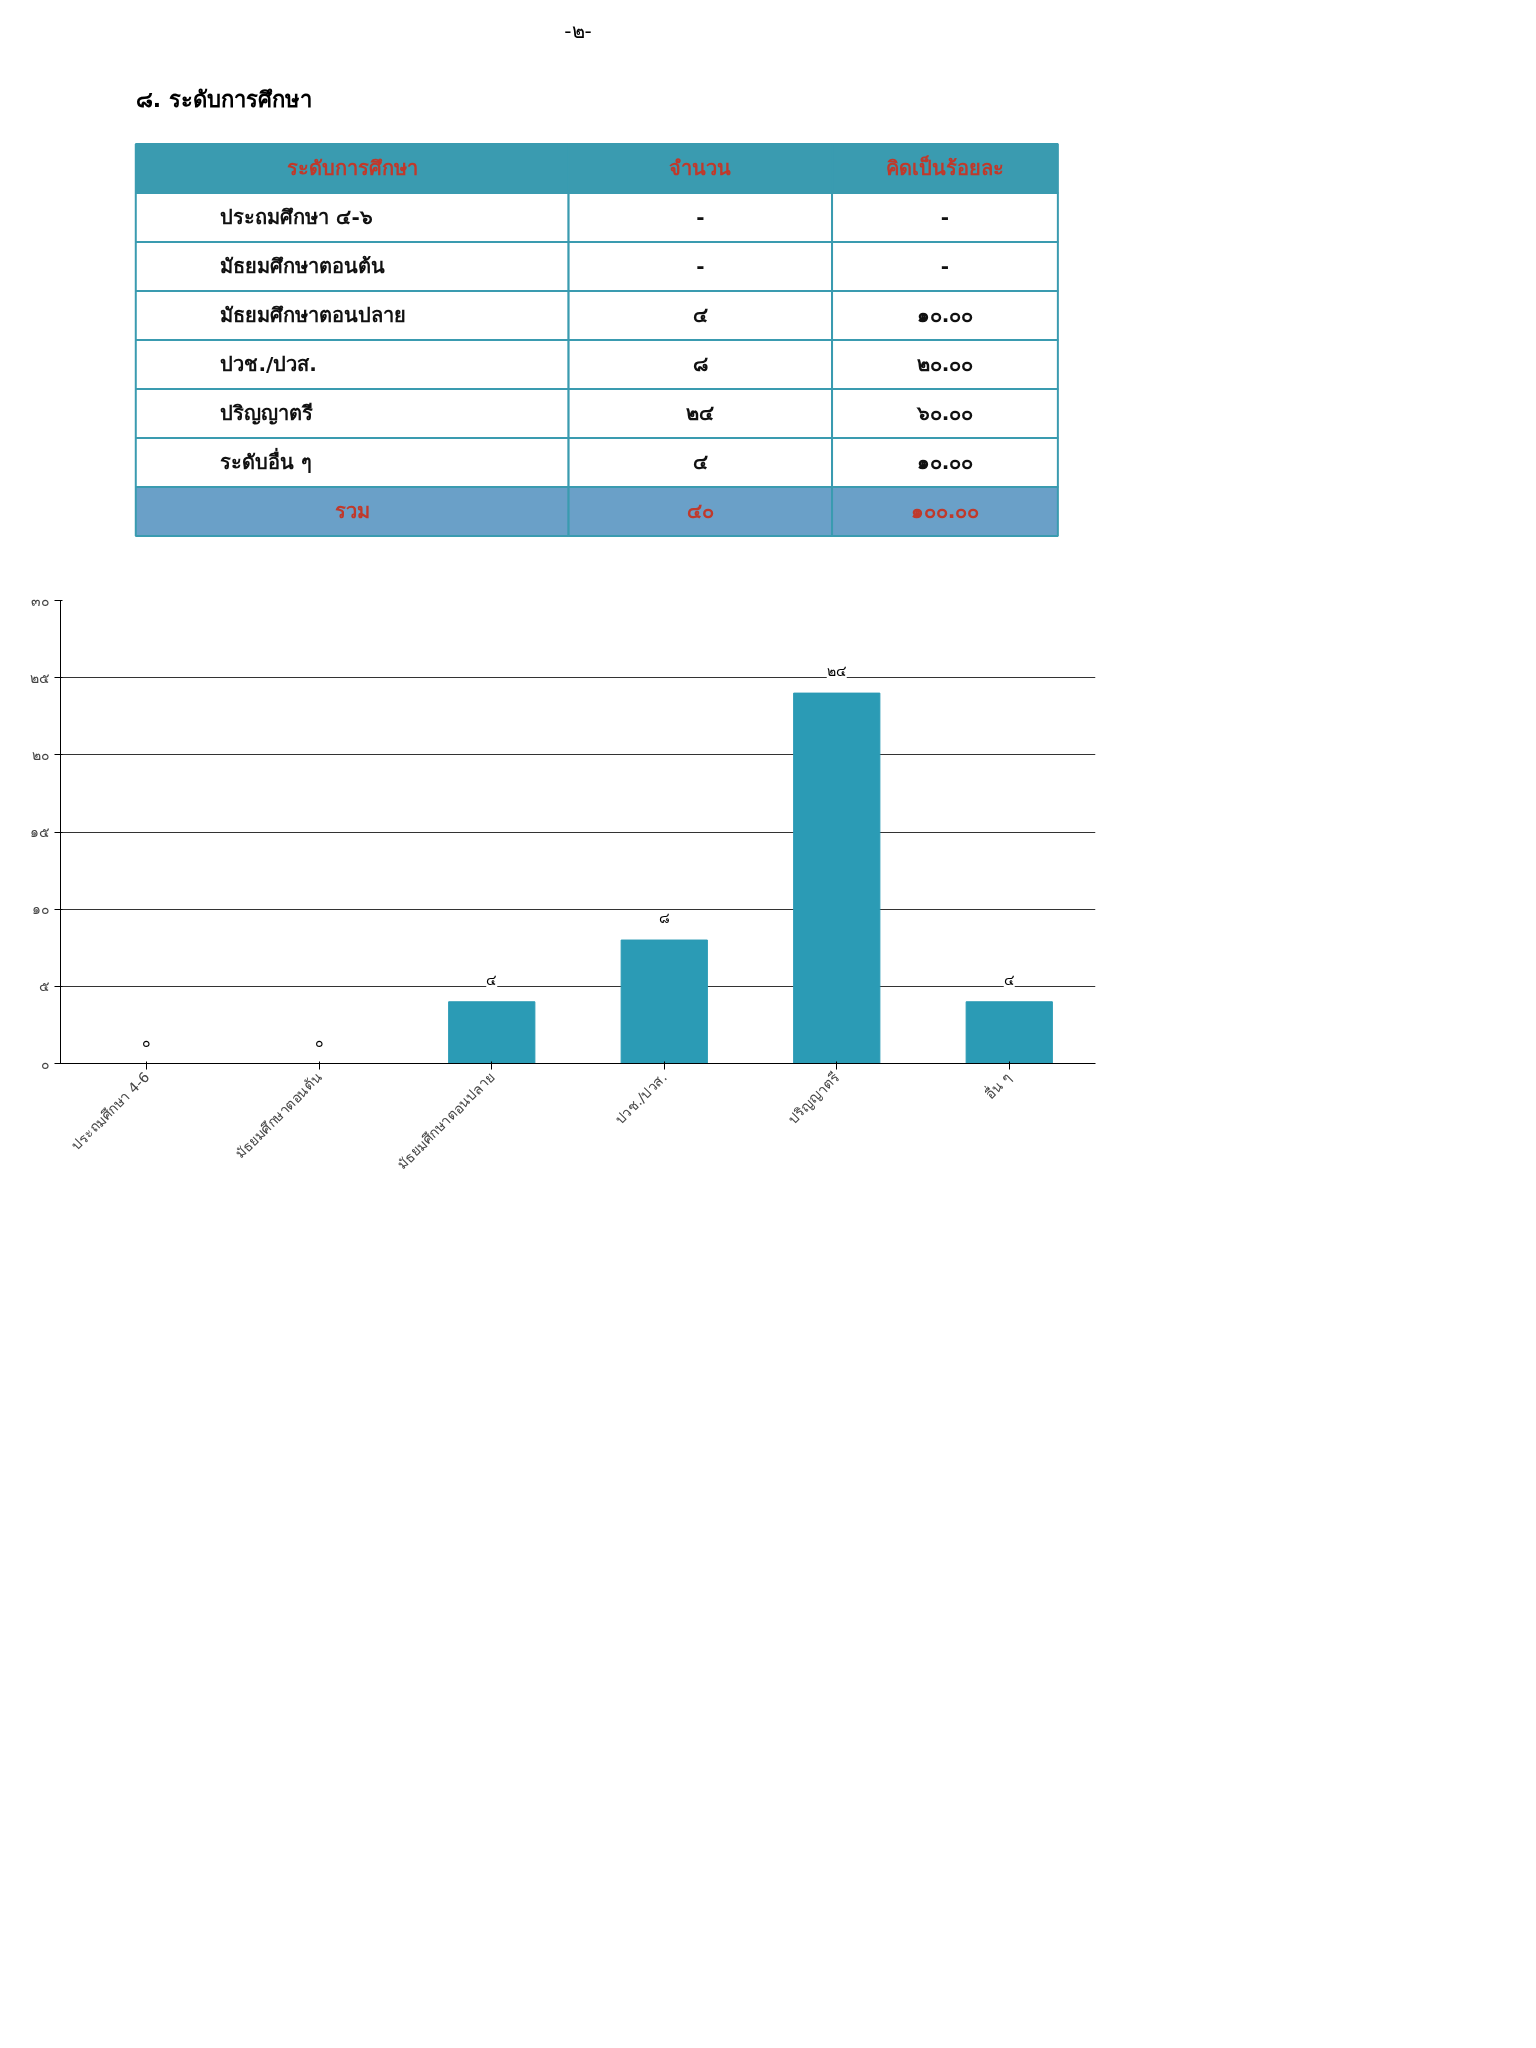  I want to click on text: ๘. ระดับการศึกษา, so click(223, 100).